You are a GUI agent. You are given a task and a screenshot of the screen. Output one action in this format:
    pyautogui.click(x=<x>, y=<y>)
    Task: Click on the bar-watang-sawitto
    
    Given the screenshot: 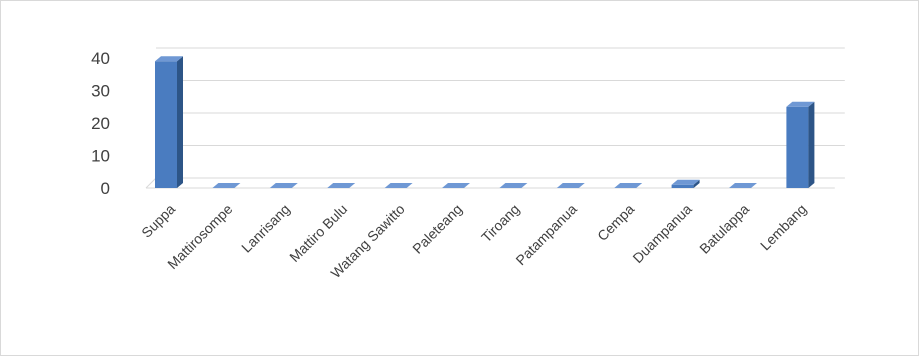 What is the action you would take?
    pyautogui.click(x=398, y=185)
    